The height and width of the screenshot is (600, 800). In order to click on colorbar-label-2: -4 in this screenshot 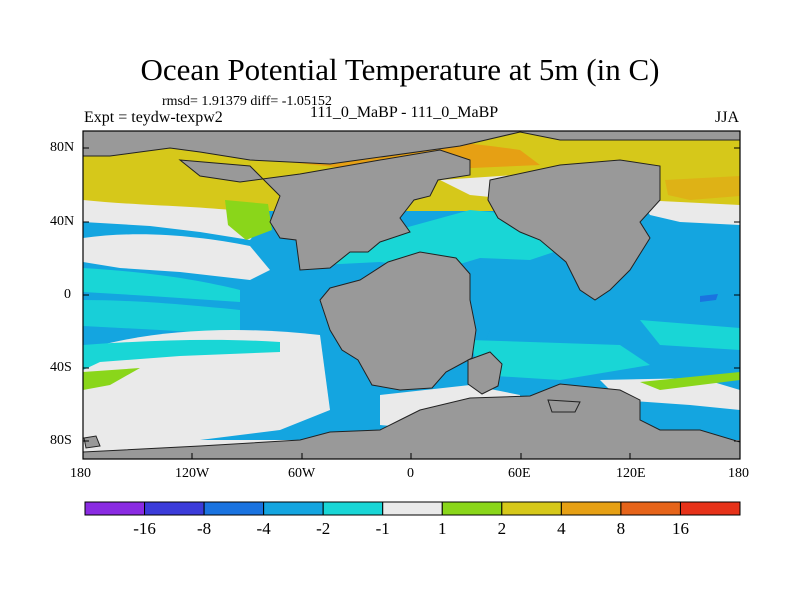, I will do `click(263, 528)`.